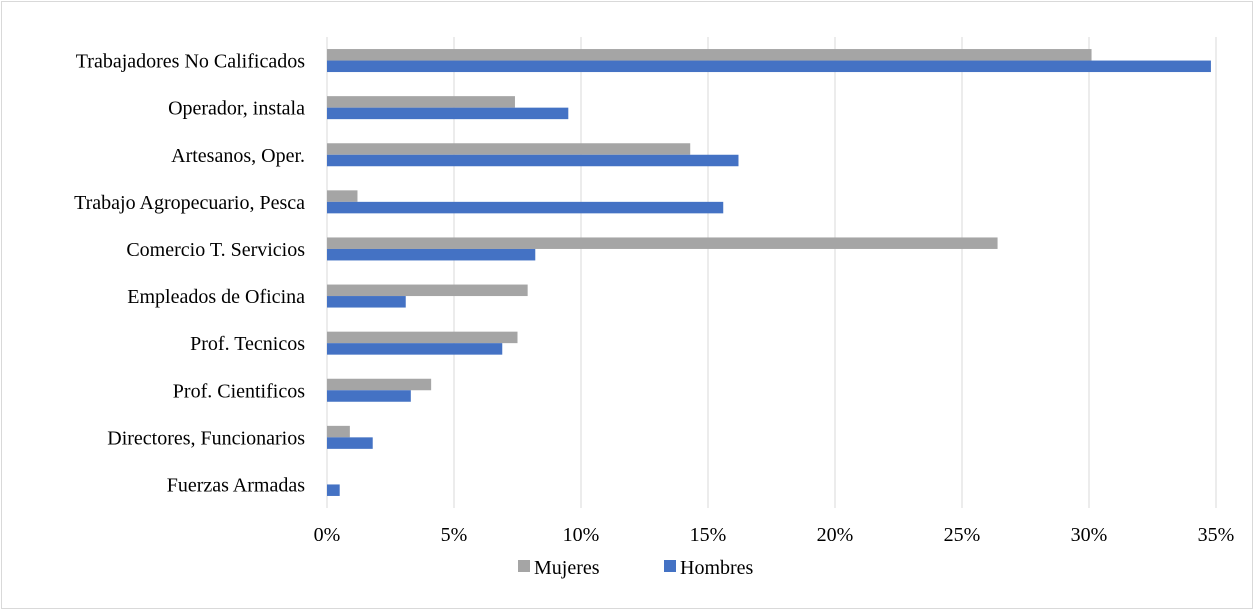 This screenshot has height=610, width=1254. Describe the element at coordinates (247, 344) in the screenshot. I see `category-label: Prof. Tecnicos` at that location.